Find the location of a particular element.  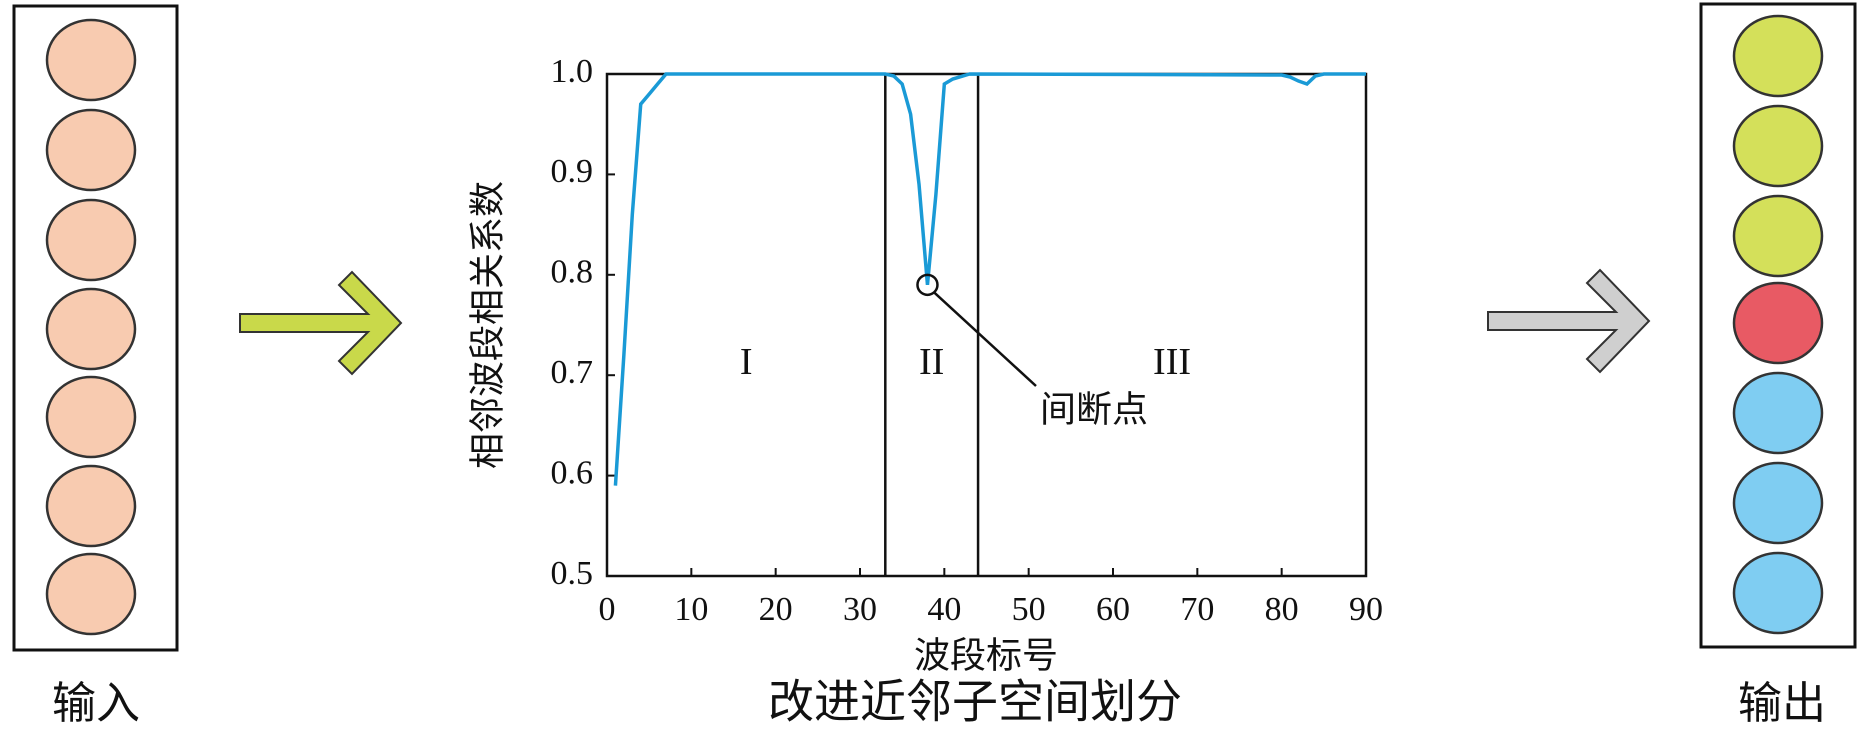

region-label: III is located at coordinates (1172, 362).